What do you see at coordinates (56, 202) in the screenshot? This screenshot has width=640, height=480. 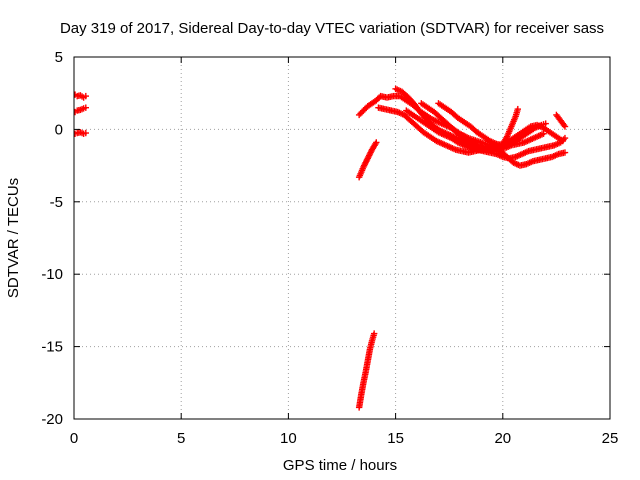 I see `y-tick-label: -5` at bounding box center [56, 202].